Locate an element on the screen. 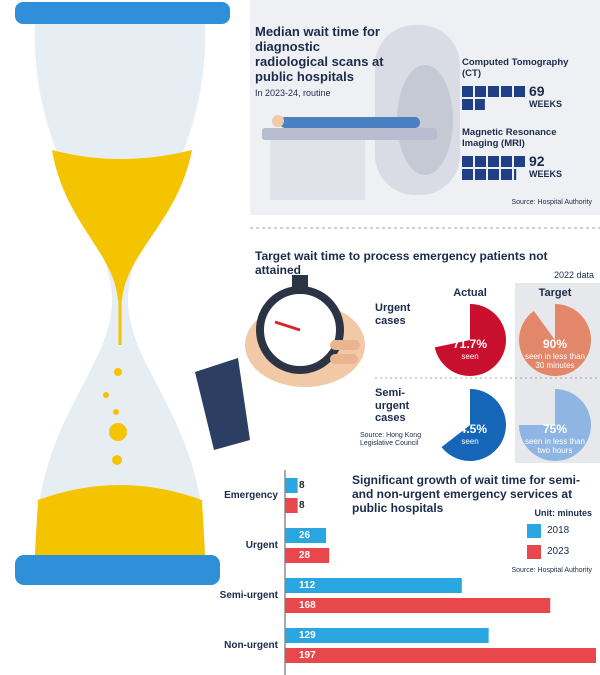 The width and height of the screenshot is (600, 675). category-label: Emergency is located at coordinates (251, 495).